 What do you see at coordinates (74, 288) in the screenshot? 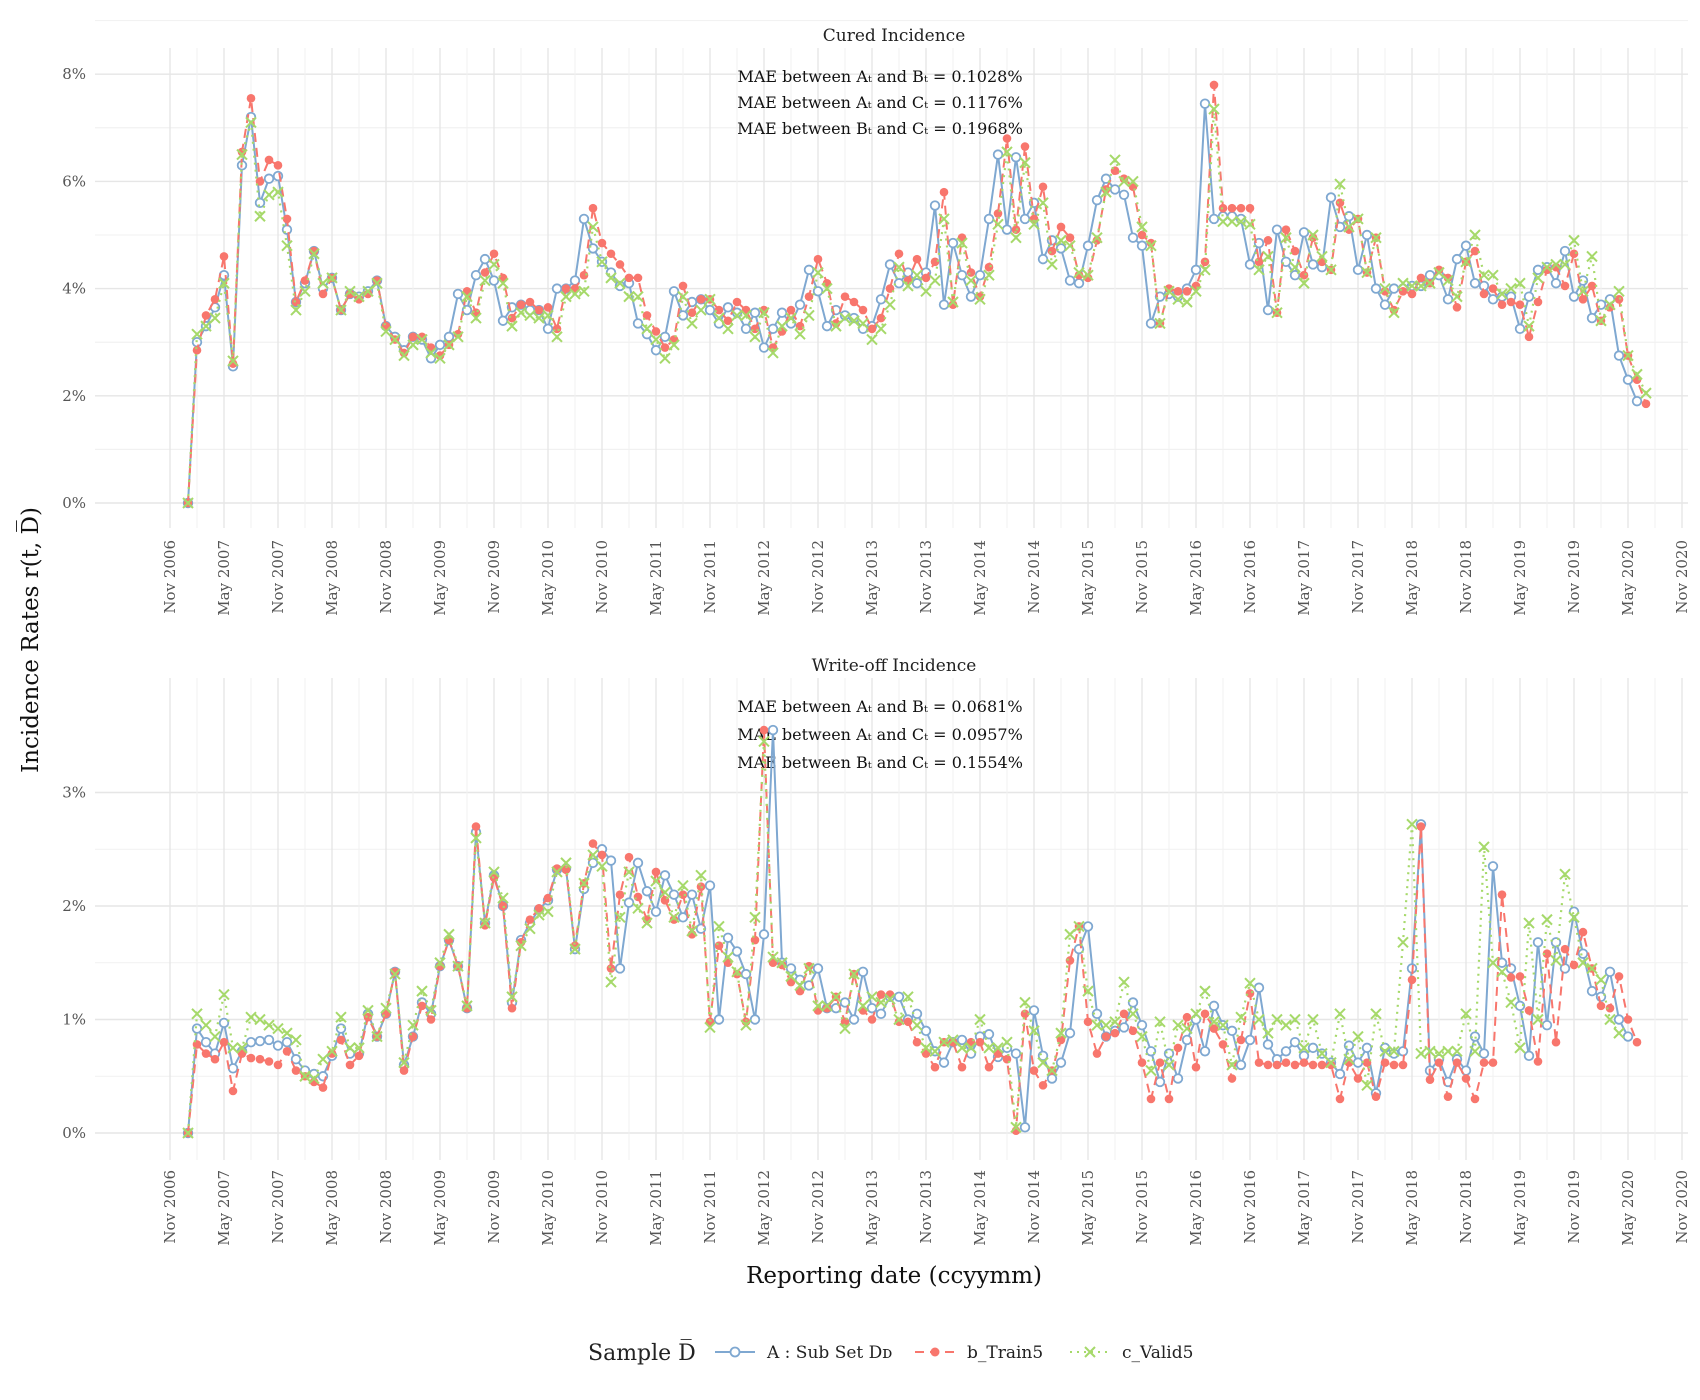
I see `y-ticks-cured: 0% 2% 4% 6% 8%` at bounding box center [74, 288].